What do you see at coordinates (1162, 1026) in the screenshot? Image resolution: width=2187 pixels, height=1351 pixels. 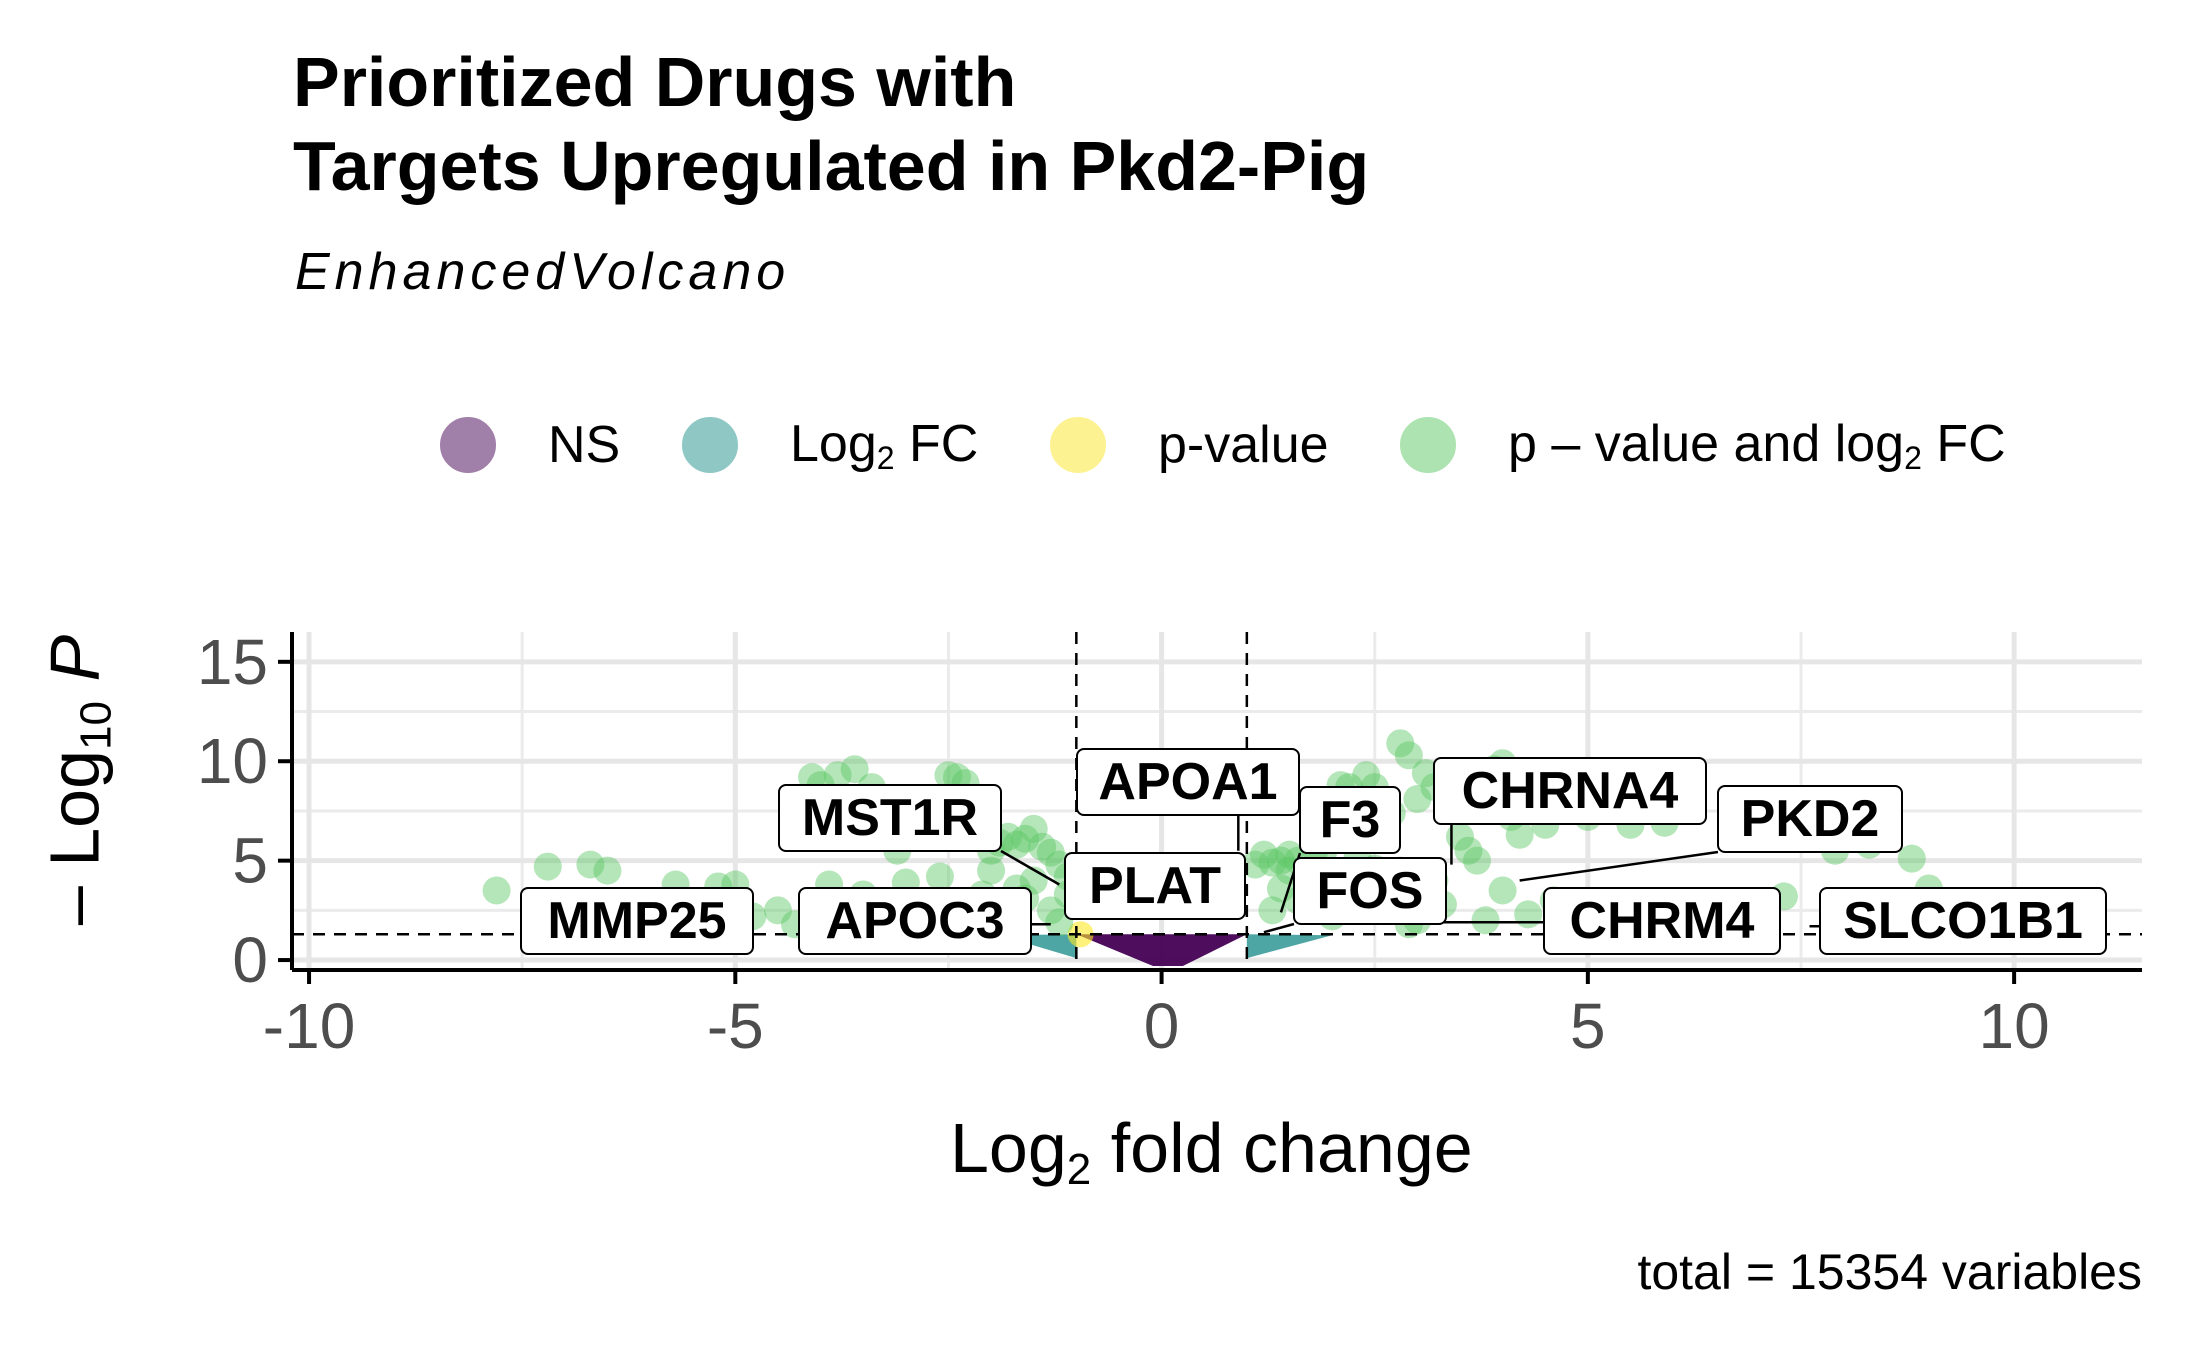 I see `x-tick-label: 0` at bounding box center [1162, 1026].